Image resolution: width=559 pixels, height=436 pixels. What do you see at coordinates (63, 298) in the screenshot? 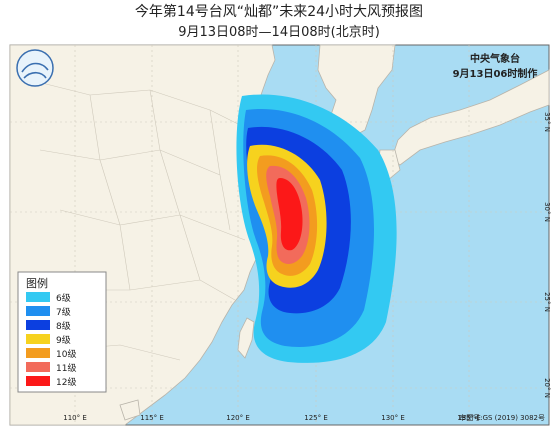
I see `legend-label: 6级` at bounding box center [63, 298].